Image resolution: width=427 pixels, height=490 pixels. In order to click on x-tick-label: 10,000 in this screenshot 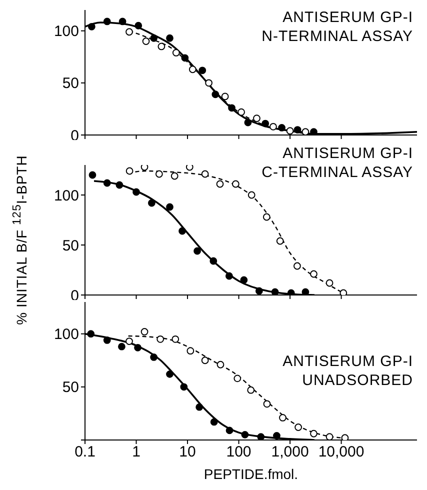, I will do `click(341, 452)`.